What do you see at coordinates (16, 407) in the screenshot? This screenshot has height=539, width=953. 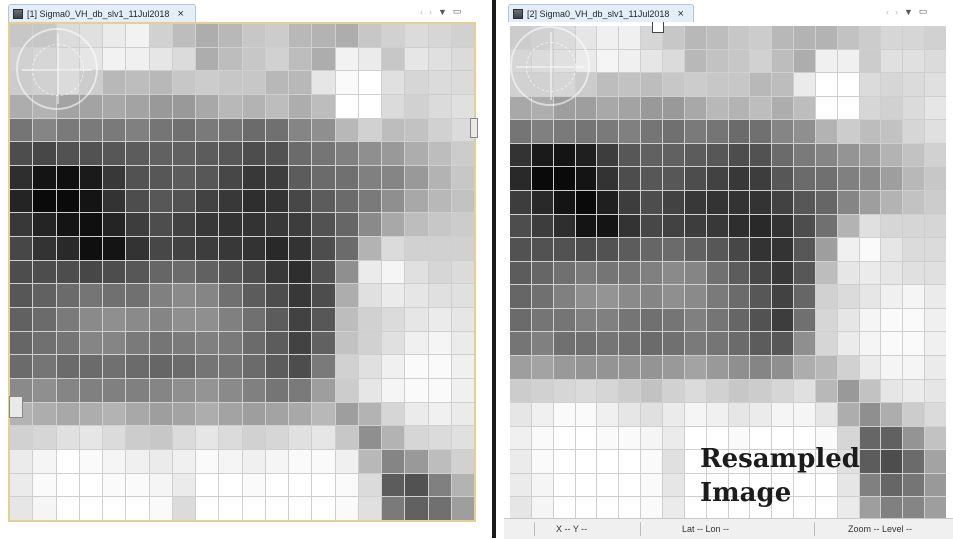 I see `horizontal-scroll-handle` at bounding box center [16, 407].